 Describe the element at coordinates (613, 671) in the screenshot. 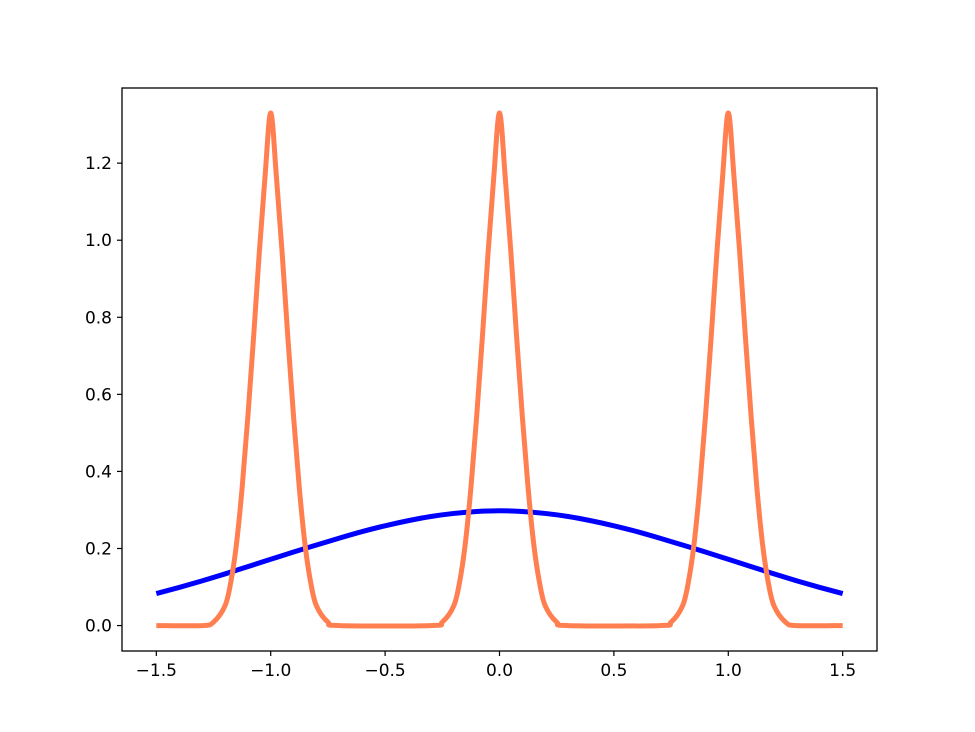

I see `x-tick-label: 0.5` at that location.